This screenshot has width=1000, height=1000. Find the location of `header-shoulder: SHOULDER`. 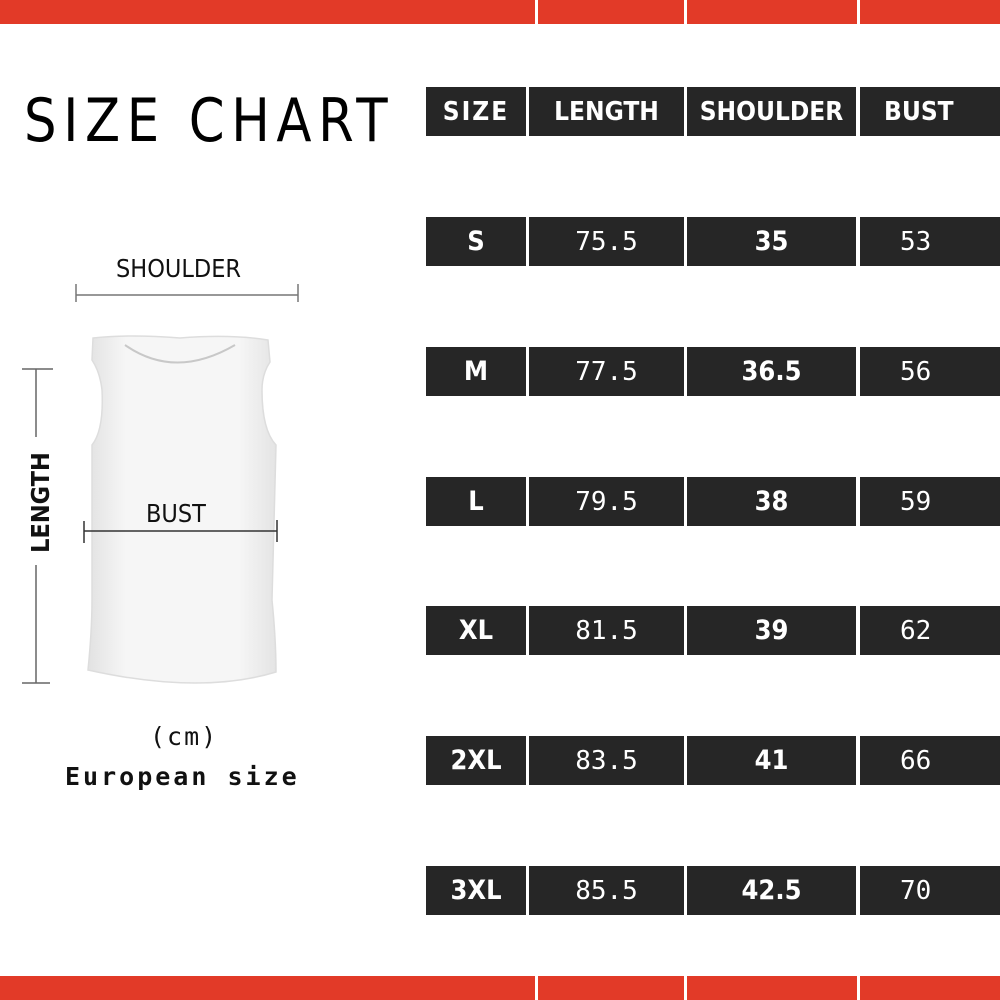

header-shoulder: SHOULDER is located at coordinates (771, 111).